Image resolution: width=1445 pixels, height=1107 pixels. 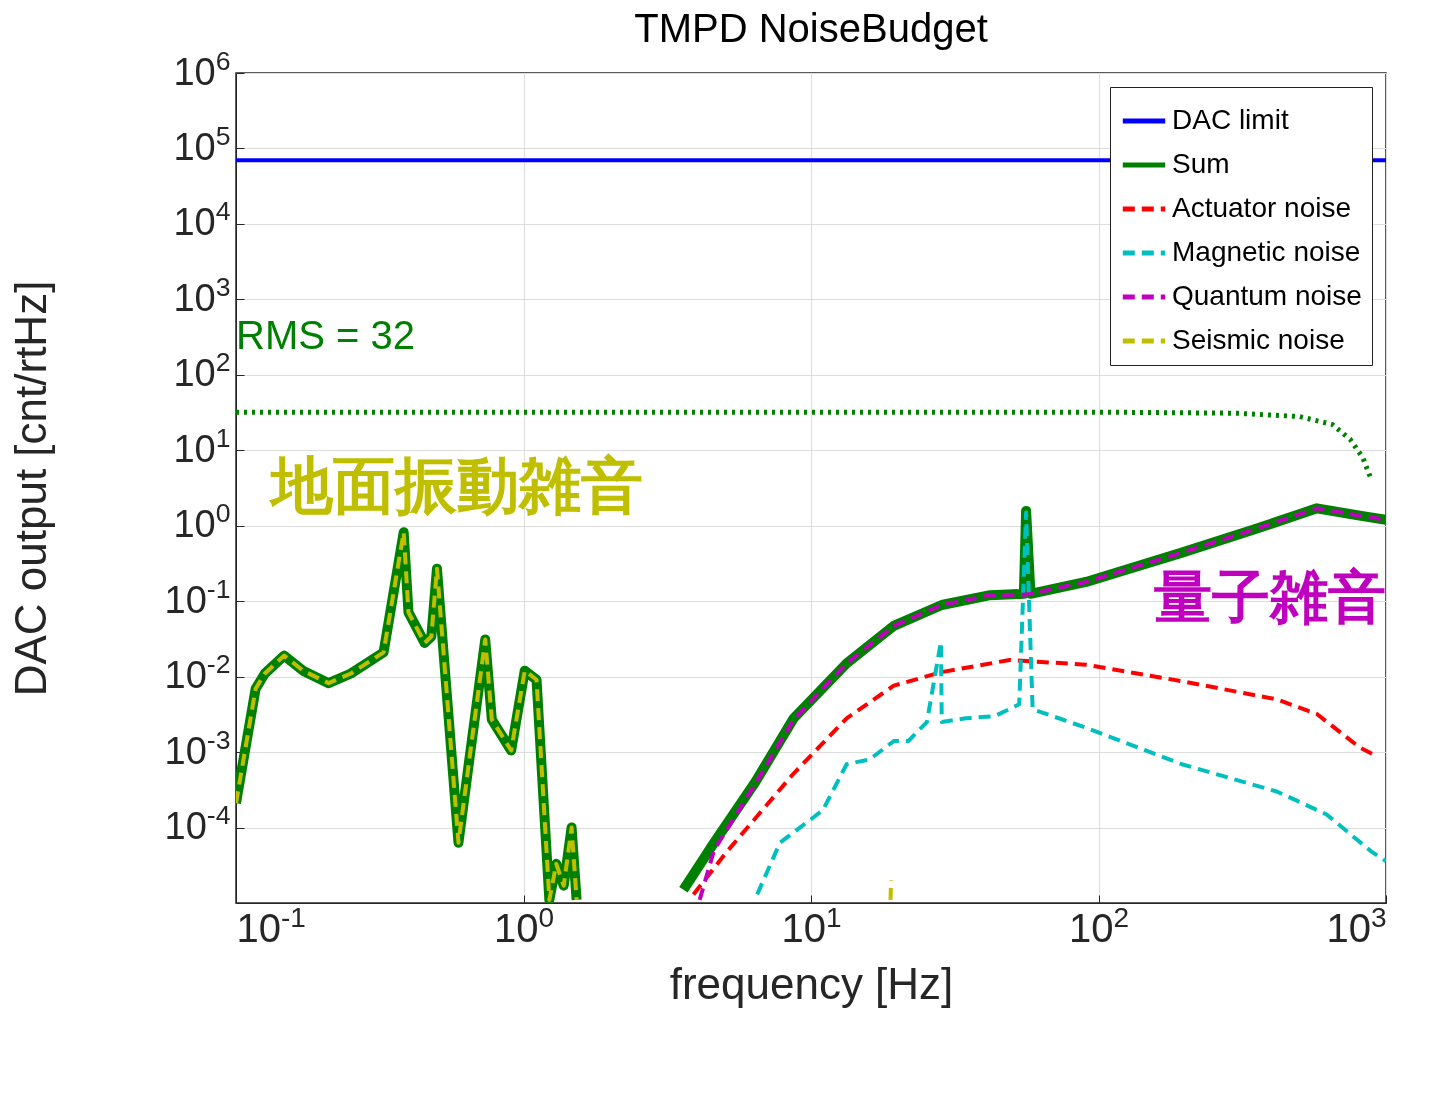 I want to click on y-tick-label: 10$^{0}$, so click(x=202, y=522).